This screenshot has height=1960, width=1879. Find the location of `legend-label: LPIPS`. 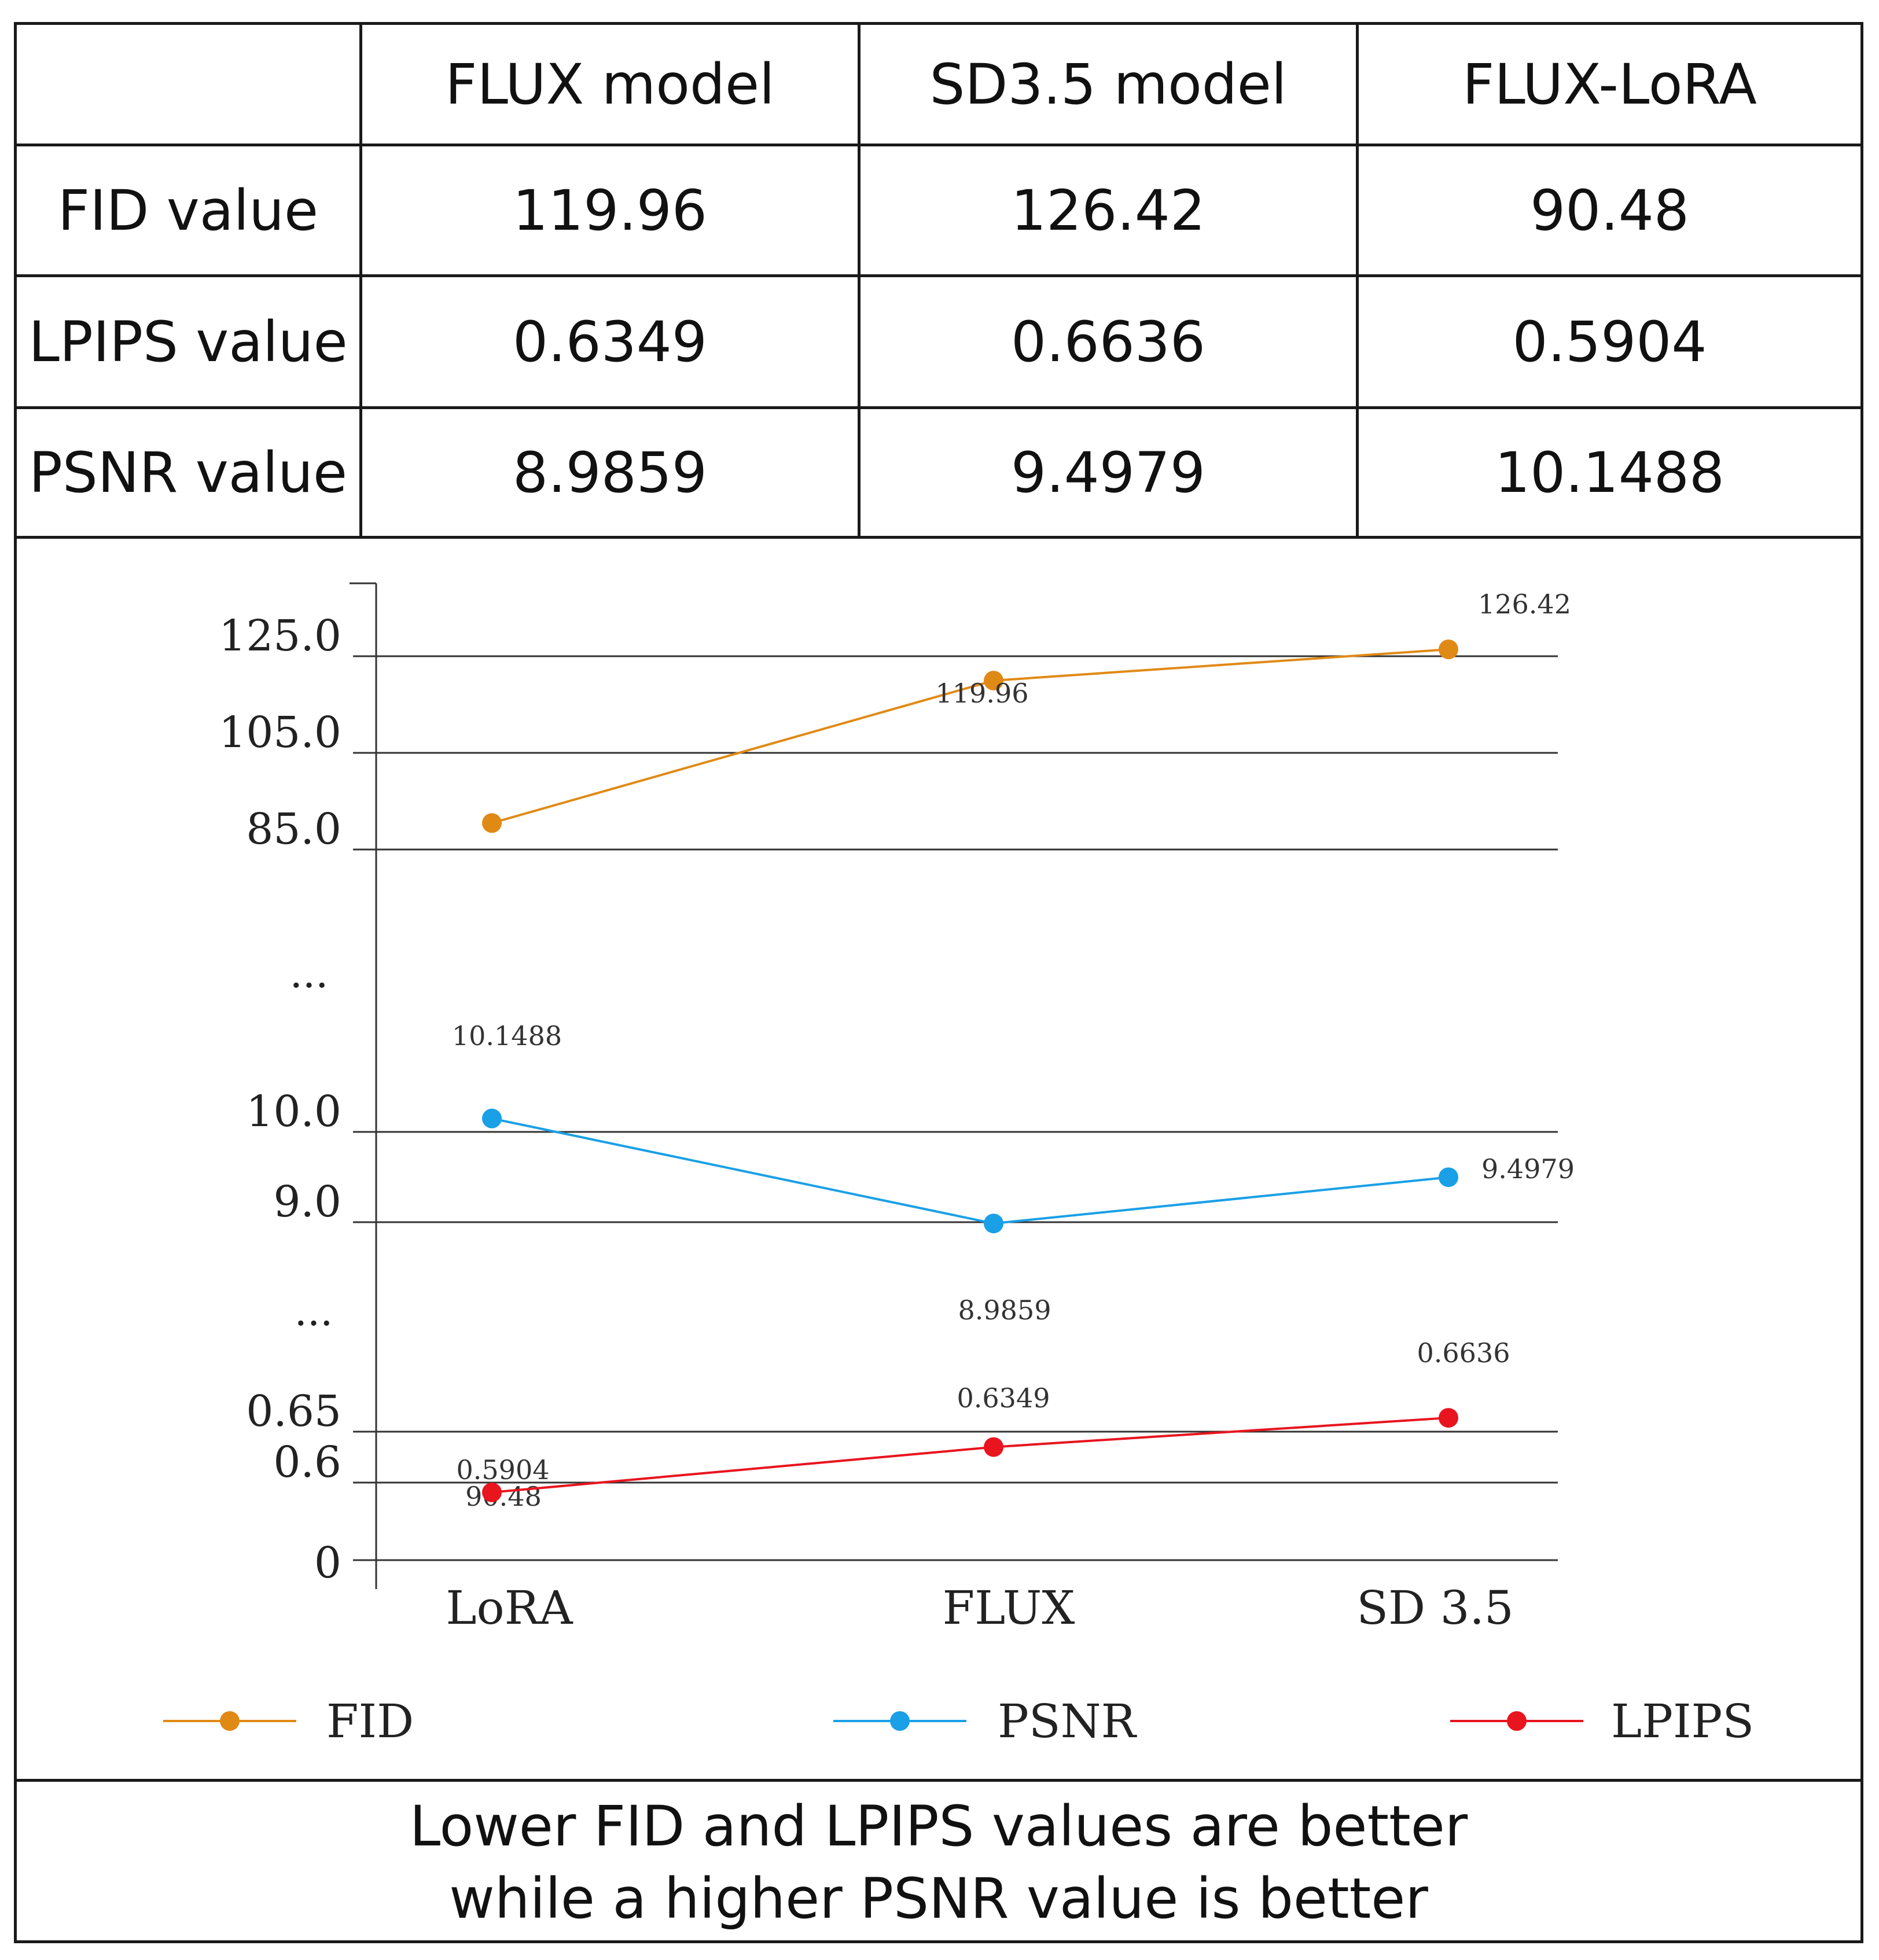

legend-label: LPIPS is located at coordinates (1682, 1721).